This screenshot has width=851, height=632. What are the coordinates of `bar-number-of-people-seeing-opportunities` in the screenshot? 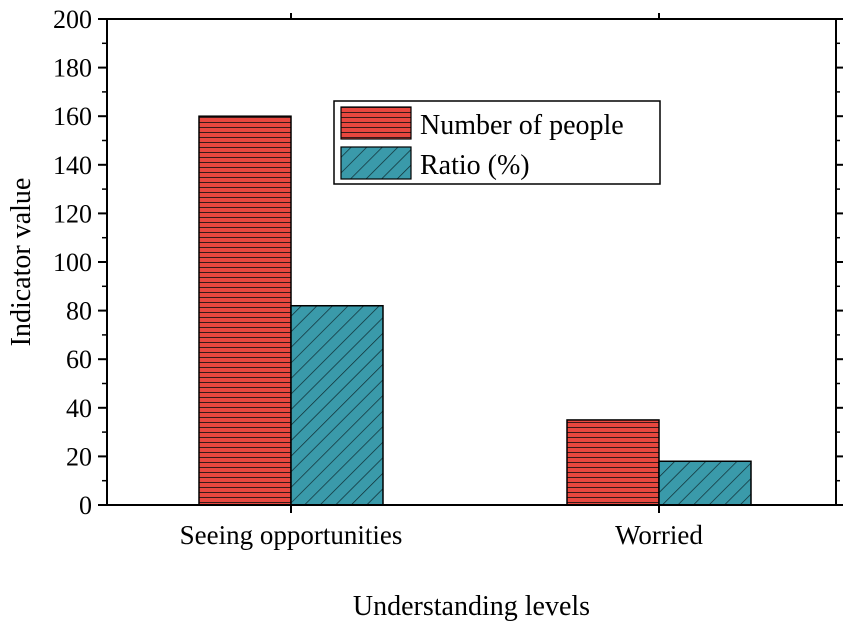 It's located at (245, 310).